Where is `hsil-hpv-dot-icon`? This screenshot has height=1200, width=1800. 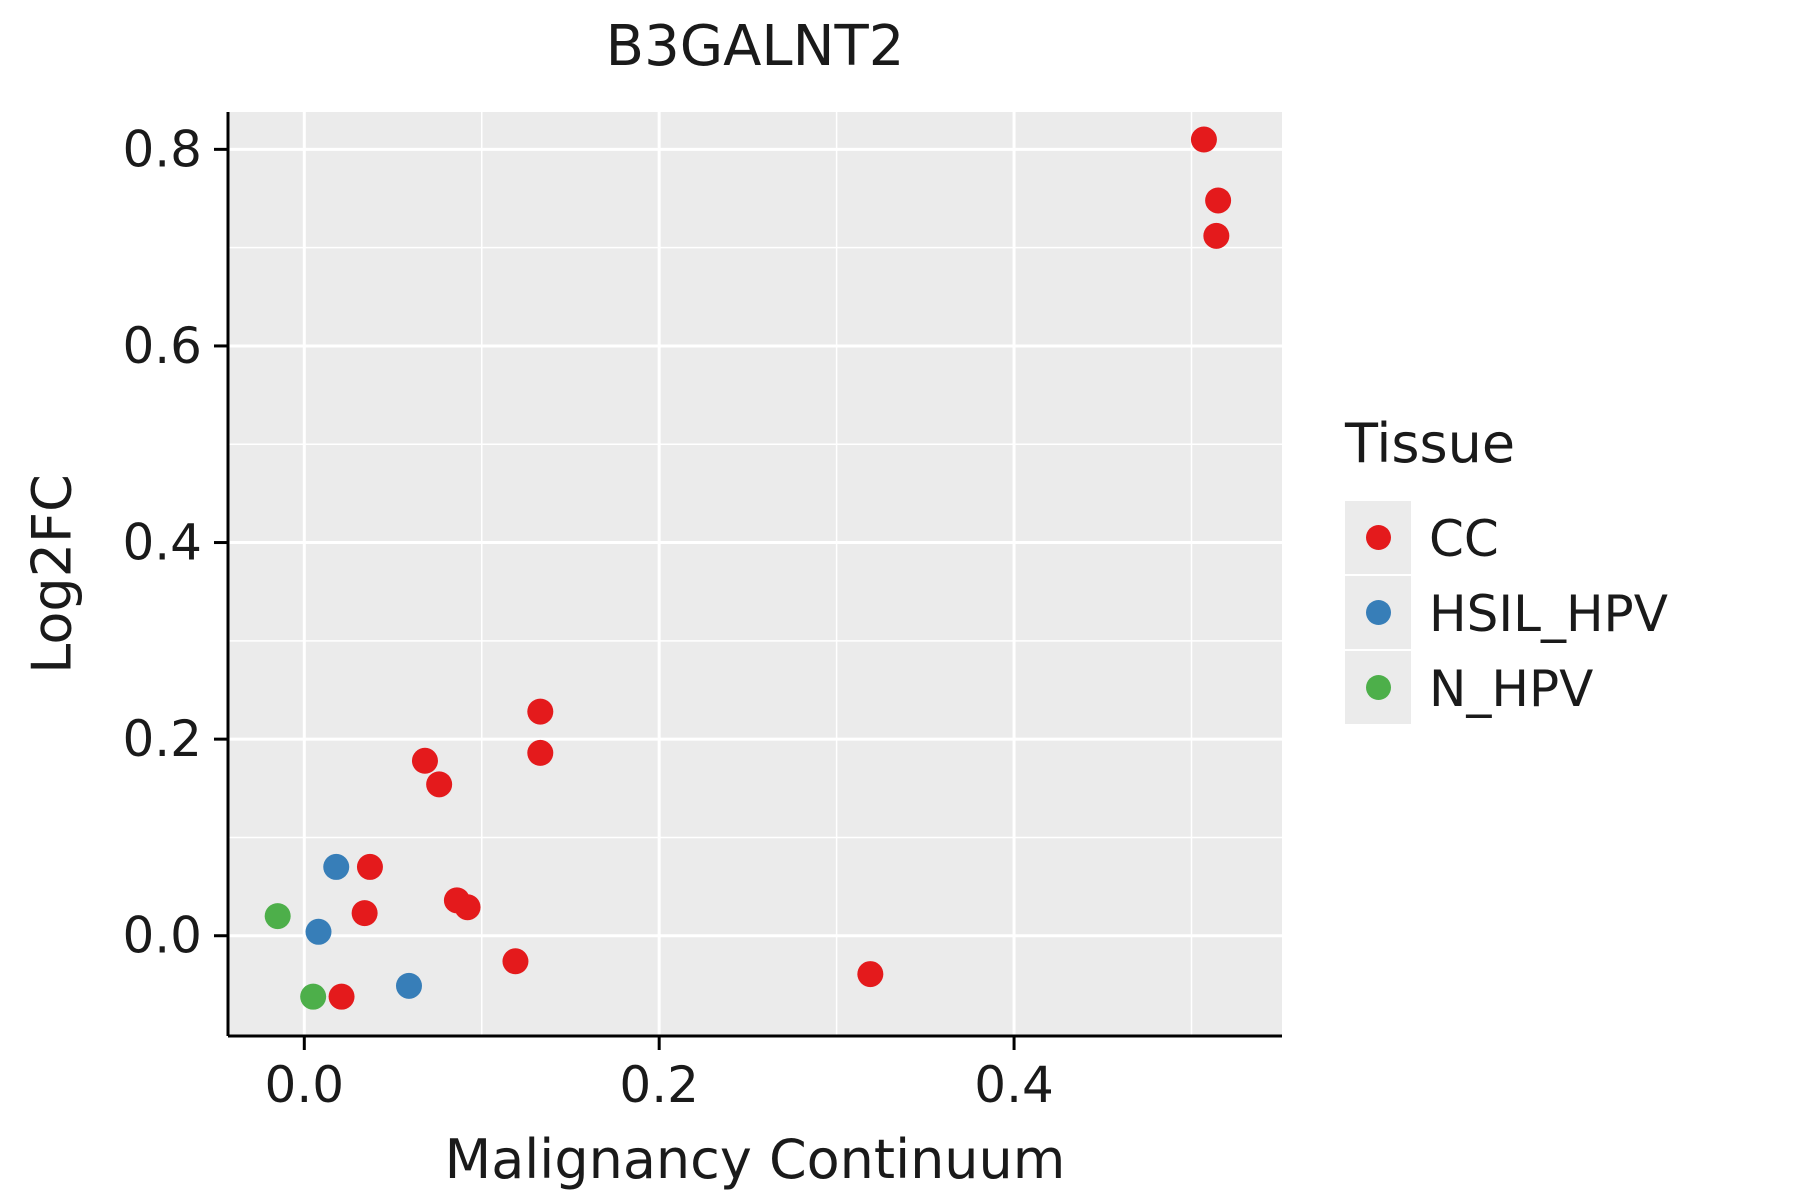
hsil-hpv-dot-icon is located at coordinates (1378, 612).